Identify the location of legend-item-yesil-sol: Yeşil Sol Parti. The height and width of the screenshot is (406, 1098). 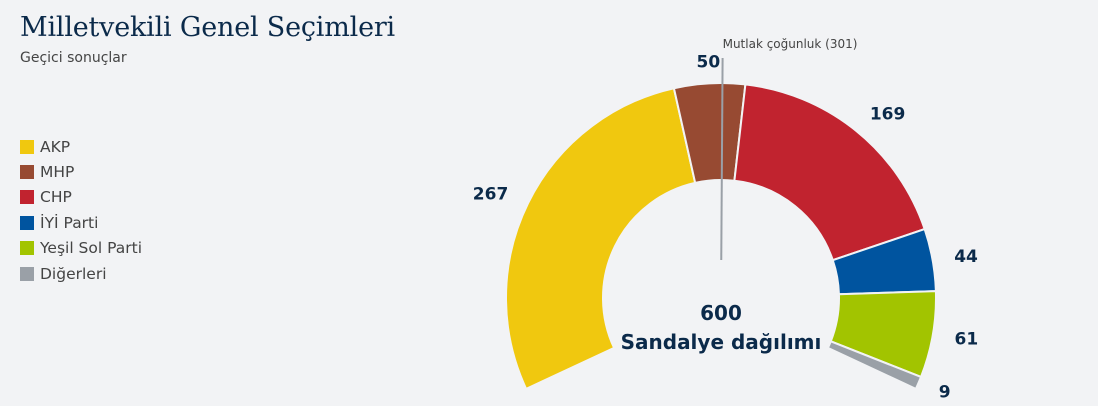
(81, 248).